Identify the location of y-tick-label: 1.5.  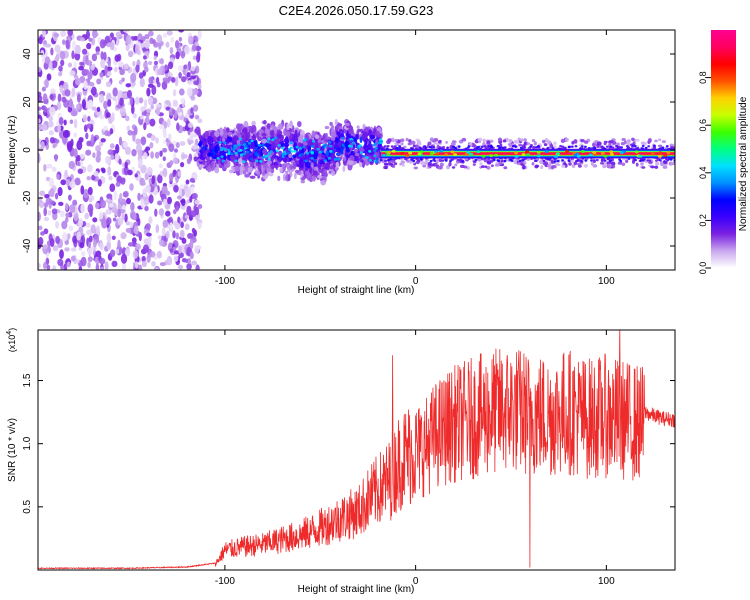
(27, 380).